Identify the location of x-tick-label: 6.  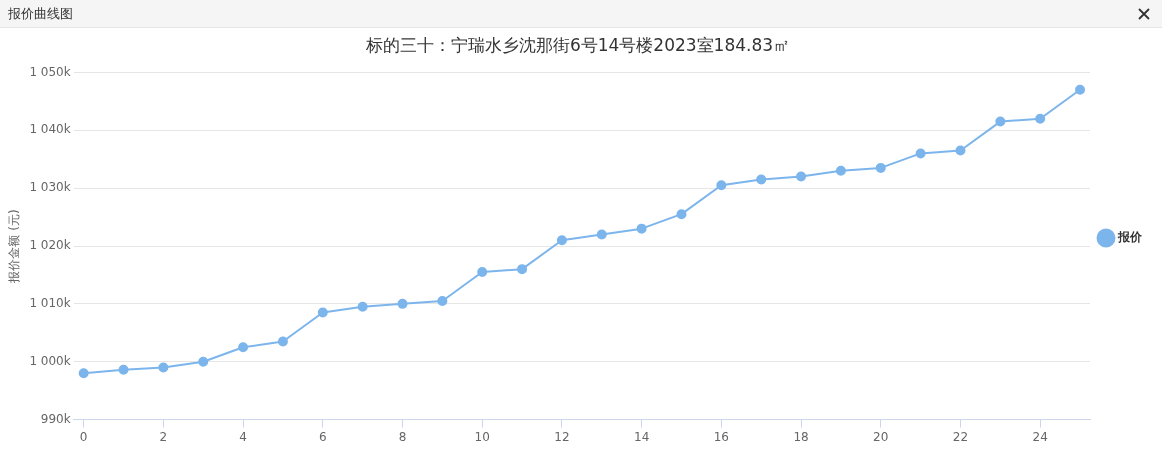
(322, 436).